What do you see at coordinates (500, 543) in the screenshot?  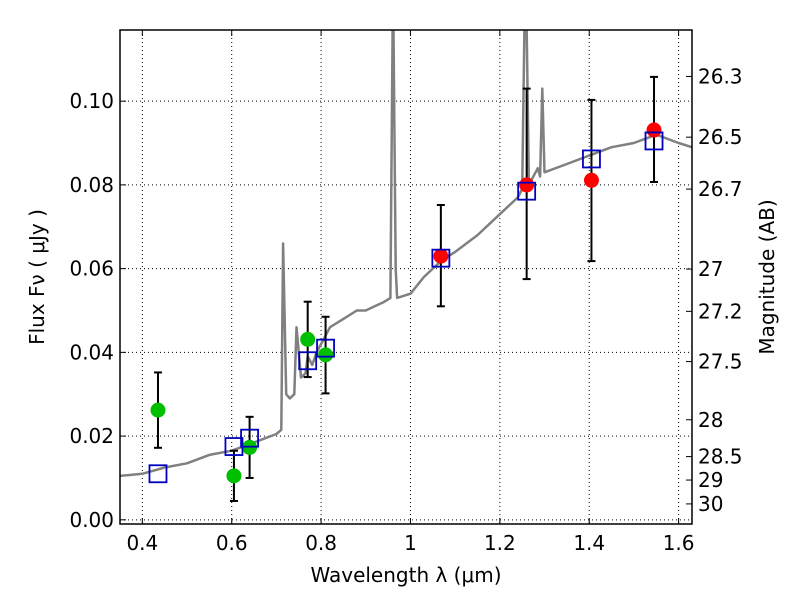 I see `x-tick-label: 1.2` at bounding box center [500, 543].